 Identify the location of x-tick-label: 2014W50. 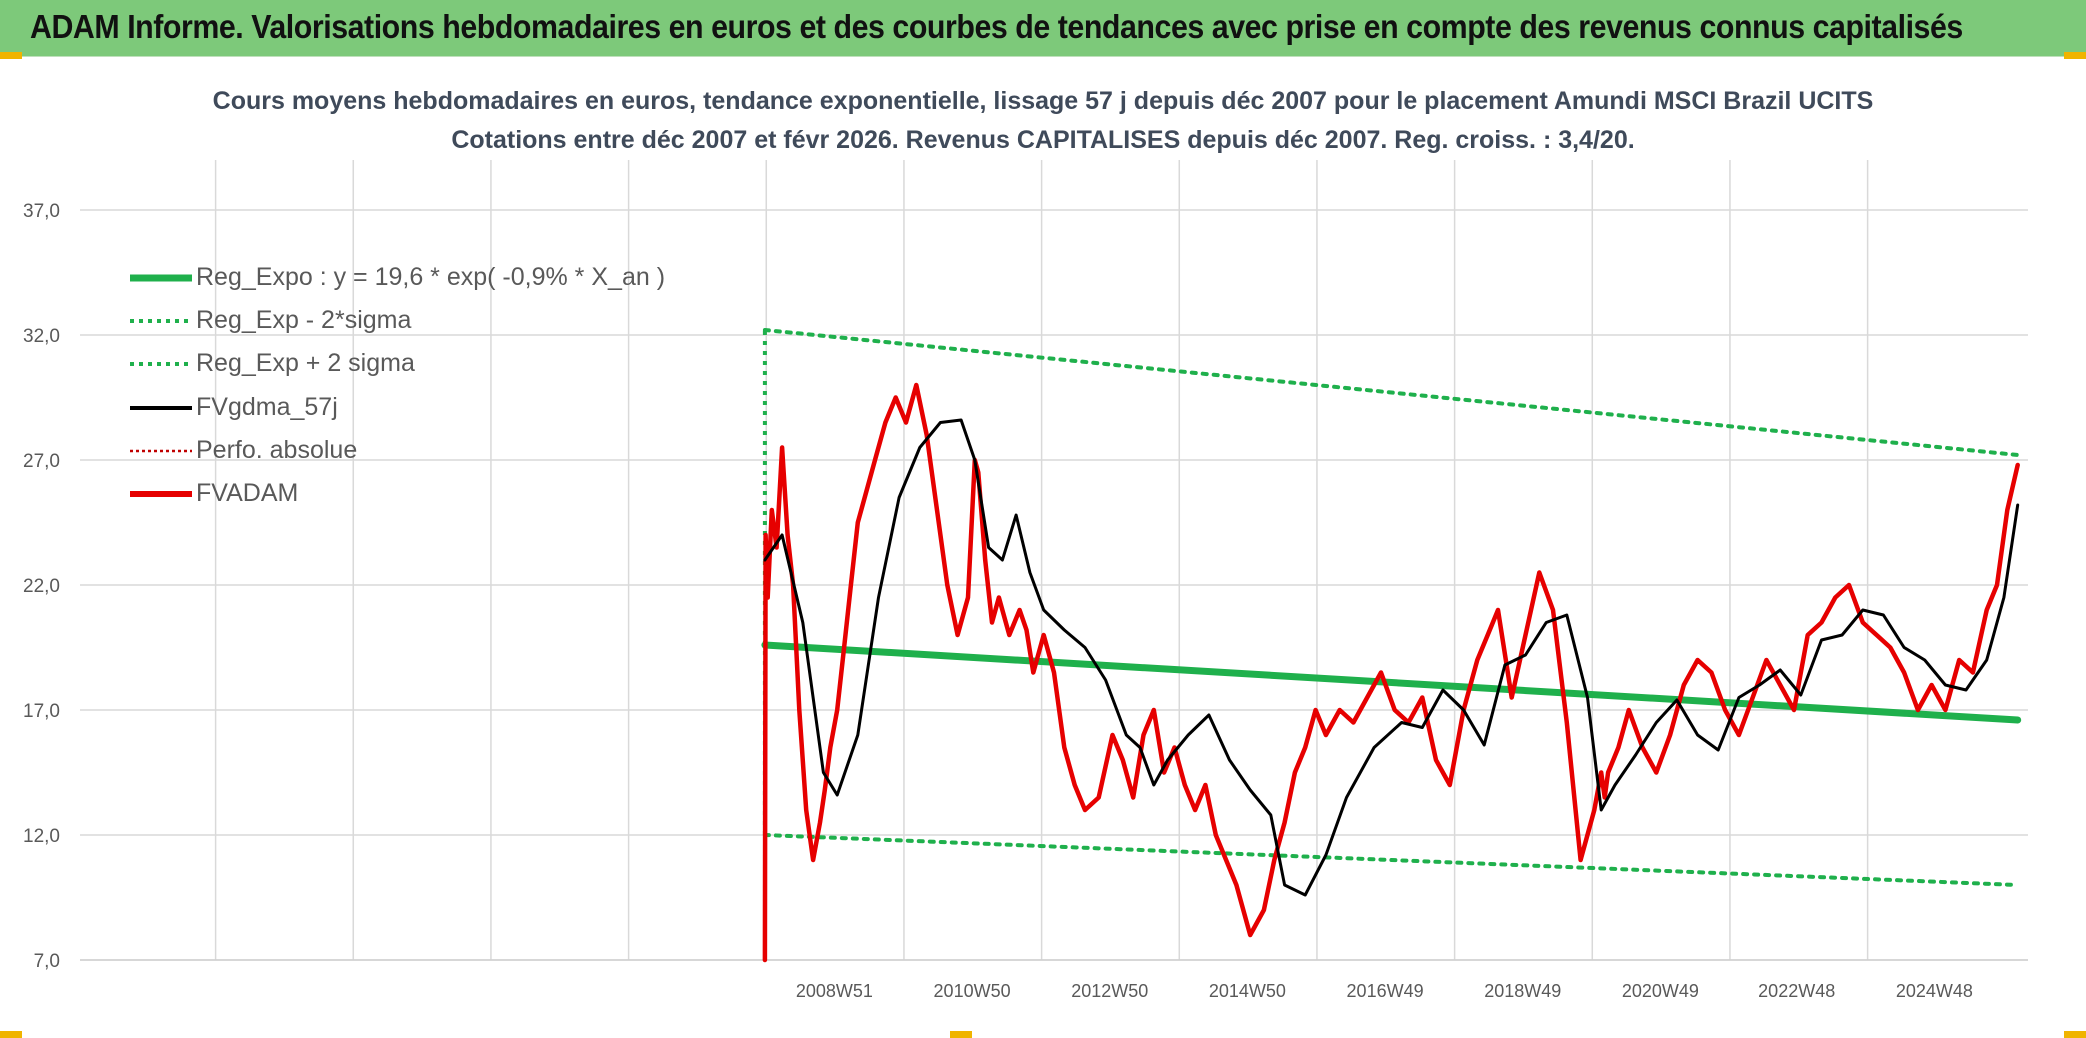
(1247, 991).